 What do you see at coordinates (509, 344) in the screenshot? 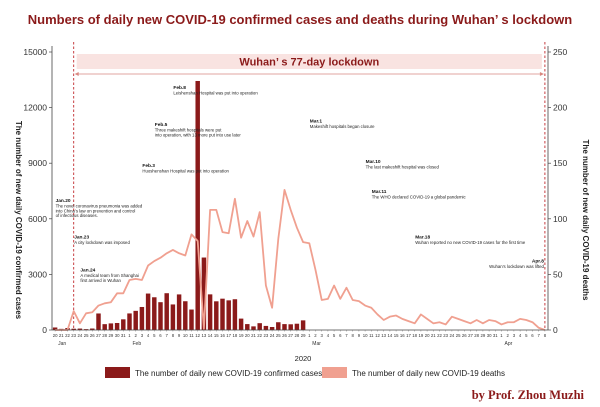
I see `month-label: Apr` at bounding box center [509, 344].